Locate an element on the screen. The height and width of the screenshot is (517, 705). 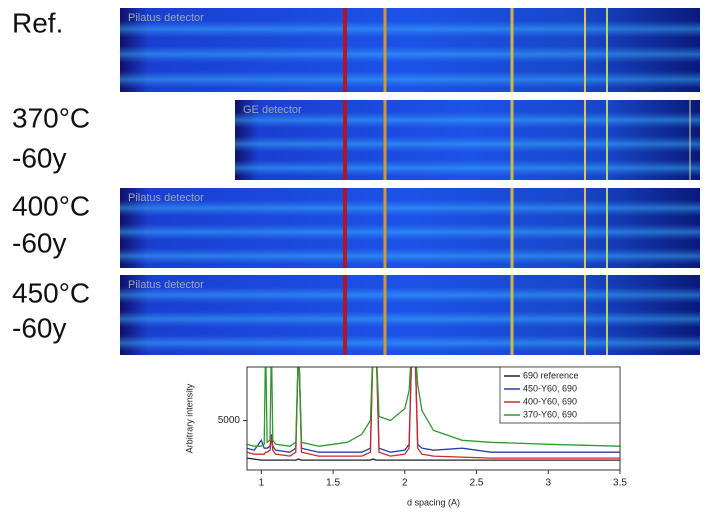
panel-label: 450°C is located at coordinates (51, 292).